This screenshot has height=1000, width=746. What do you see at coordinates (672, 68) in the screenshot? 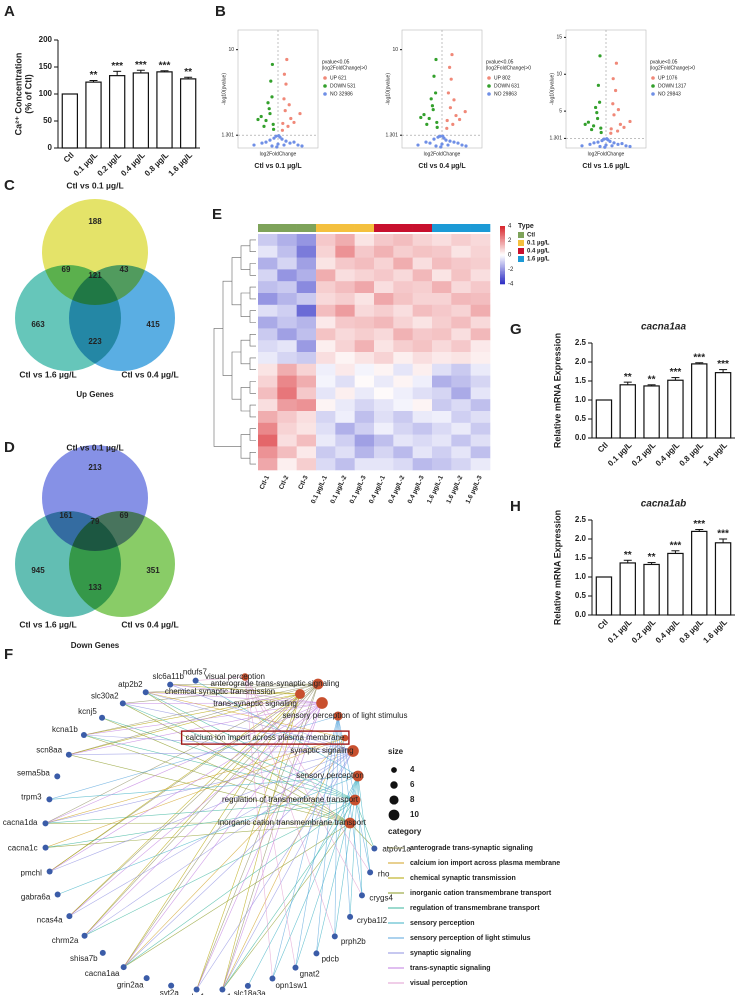
I see `legend-title: |log2FoldChange|>0` at bounding box center [672, 68].